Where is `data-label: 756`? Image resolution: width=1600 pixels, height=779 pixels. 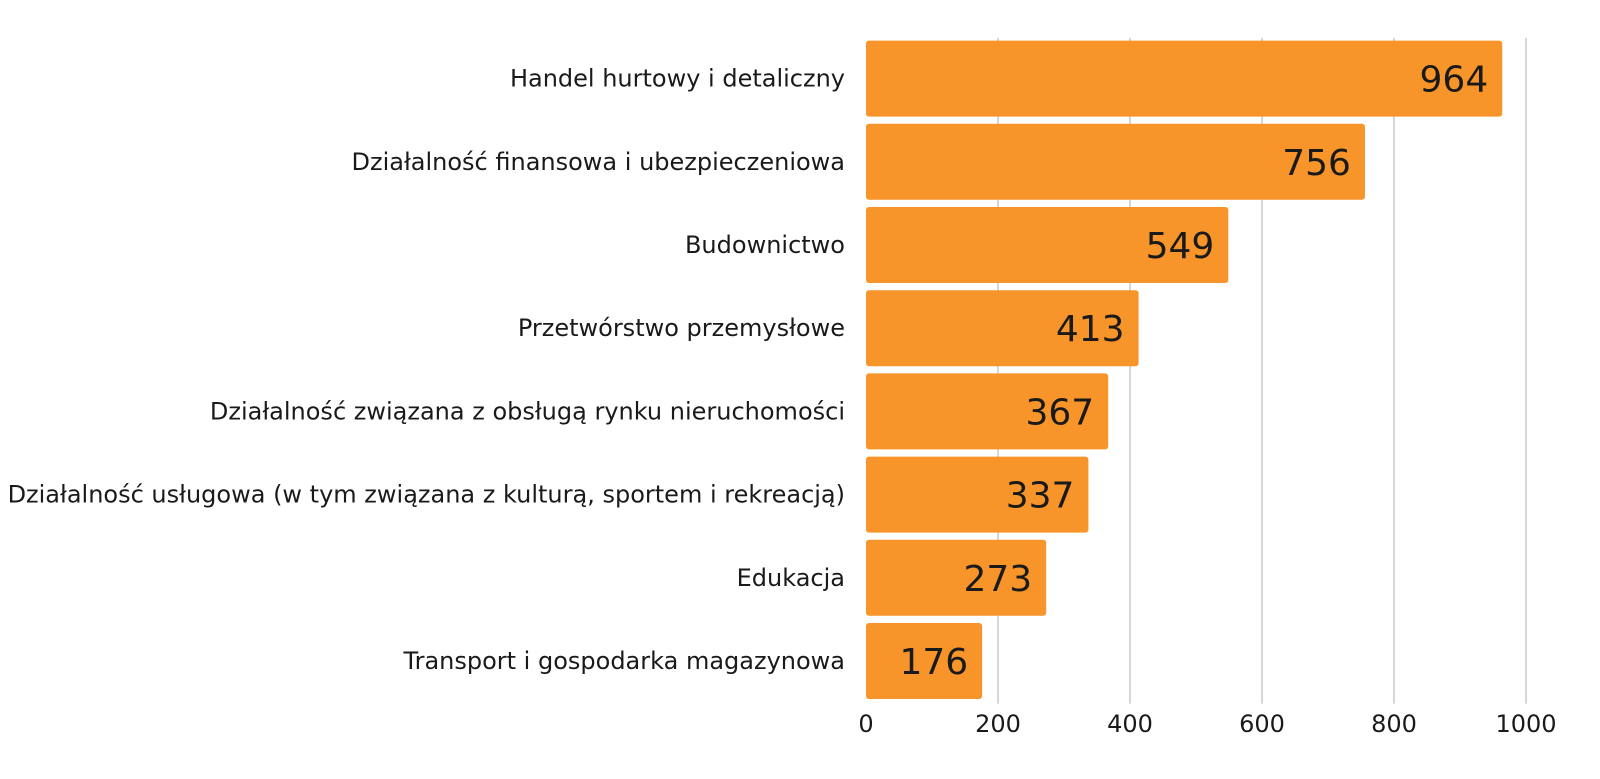 data-label: 756 is located at coordinates (1316, 163).